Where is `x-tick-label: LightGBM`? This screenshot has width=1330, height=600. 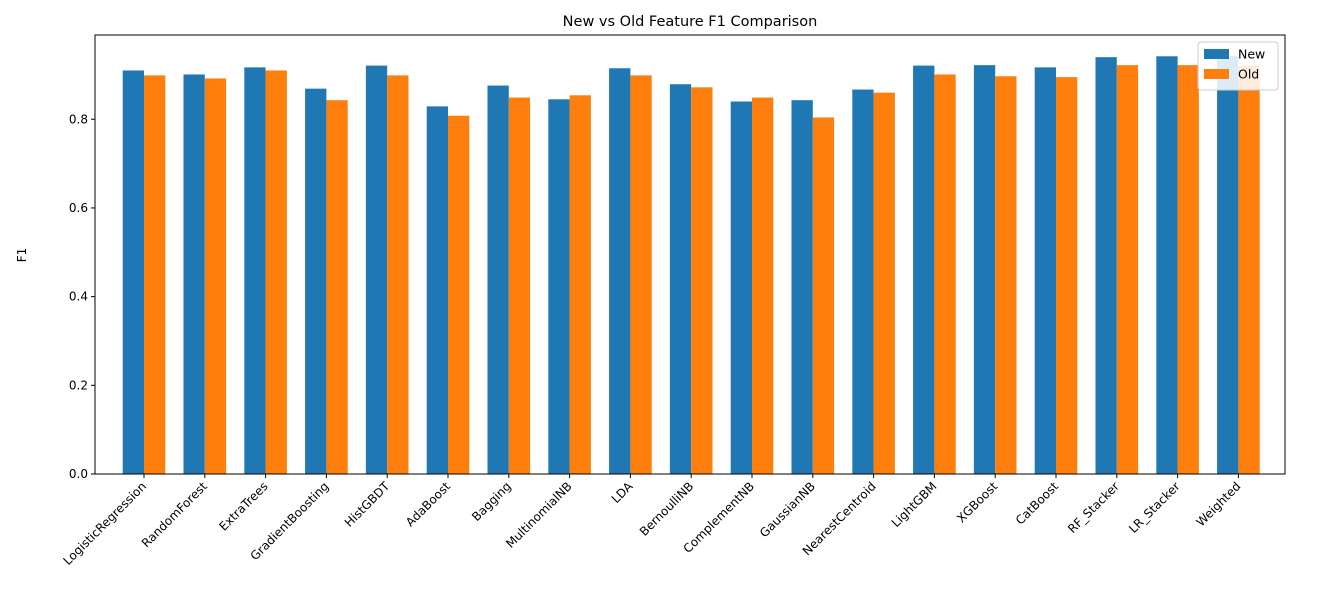
x-tick-label: LightGBM is located at coordinates (914, 504).